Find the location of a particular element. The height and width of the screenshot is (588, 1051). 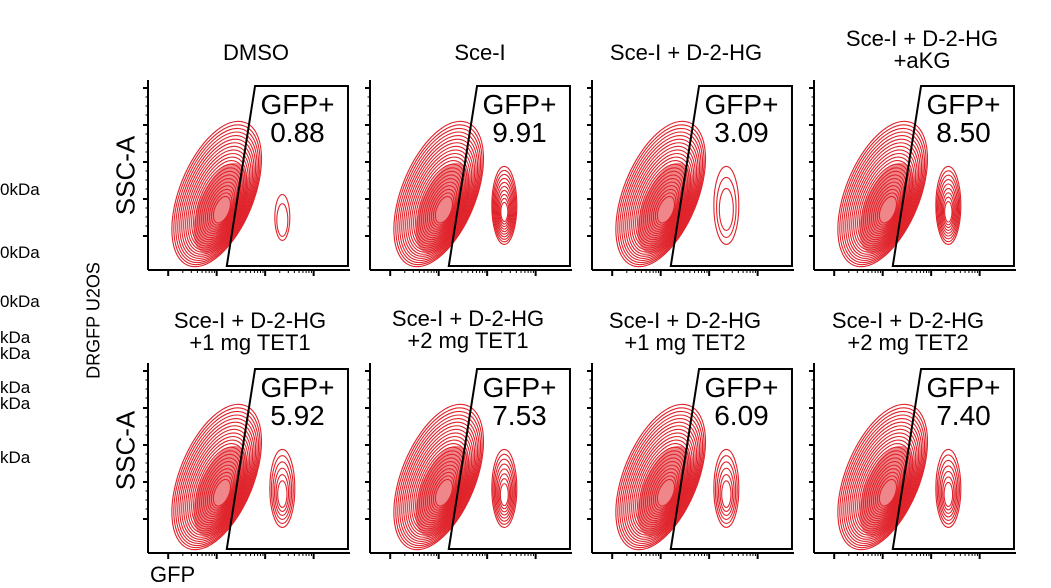

panel-title-line: +1 mg TET2 is located at coordinates (685, 342).